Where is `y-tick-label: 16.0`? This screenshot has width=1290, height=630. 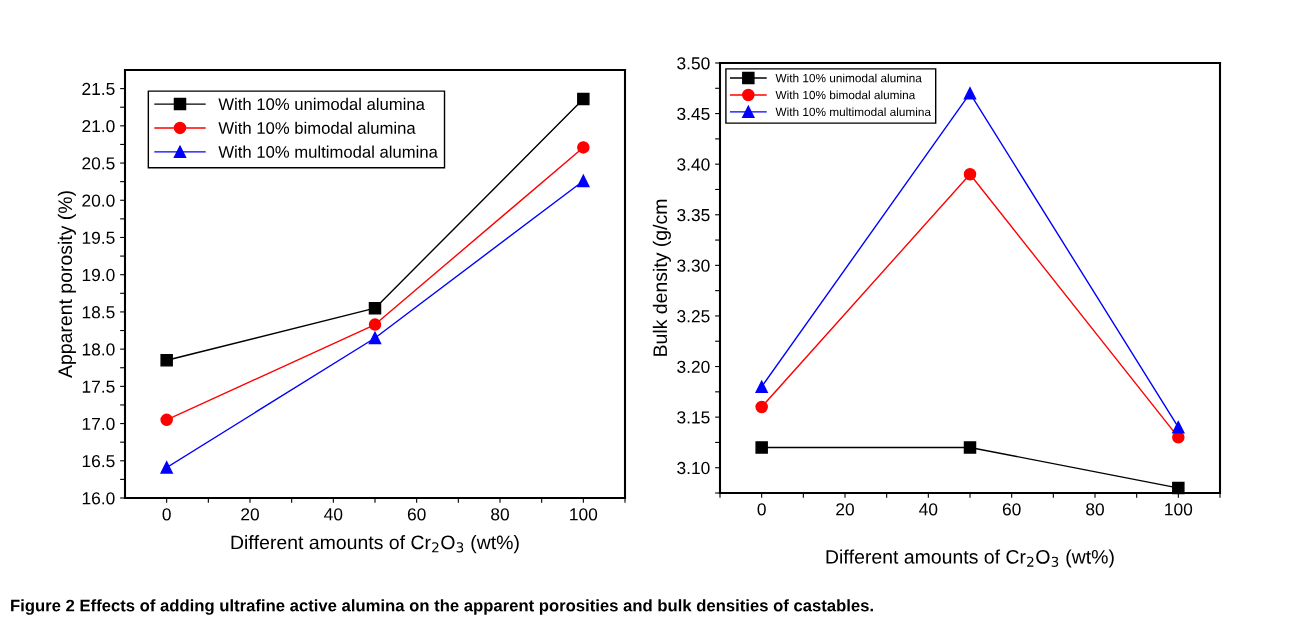
y-tick-label: 16.0 is located at coordinates (98, 498).